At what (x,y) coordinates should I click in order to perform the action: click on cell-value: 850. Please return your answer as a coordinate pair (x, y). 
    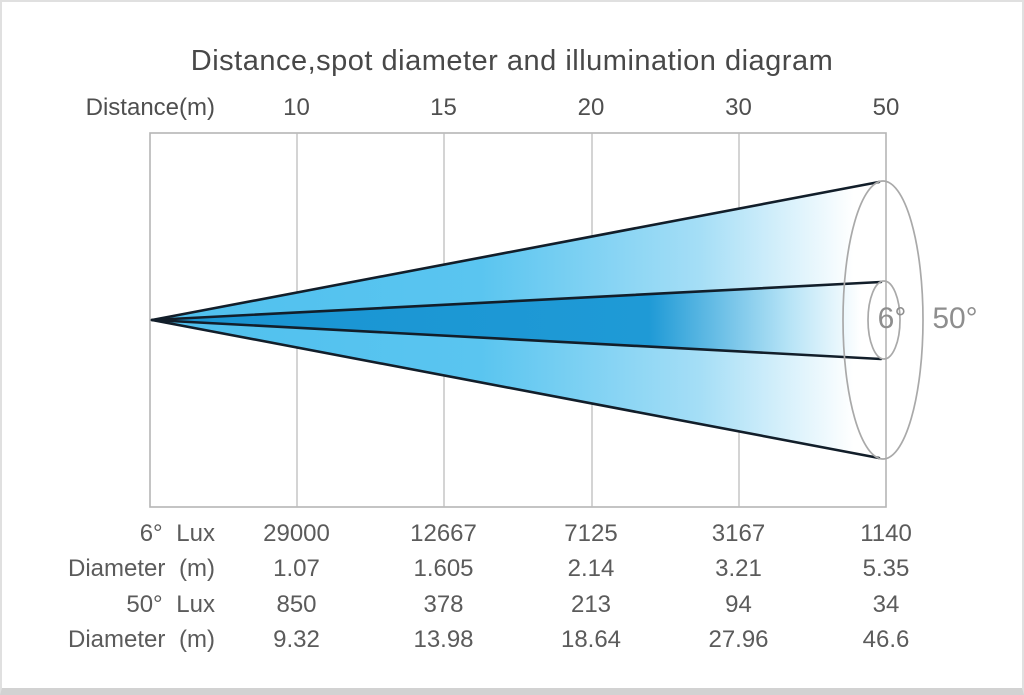
    Looking at the image, I should click on (296, 604).